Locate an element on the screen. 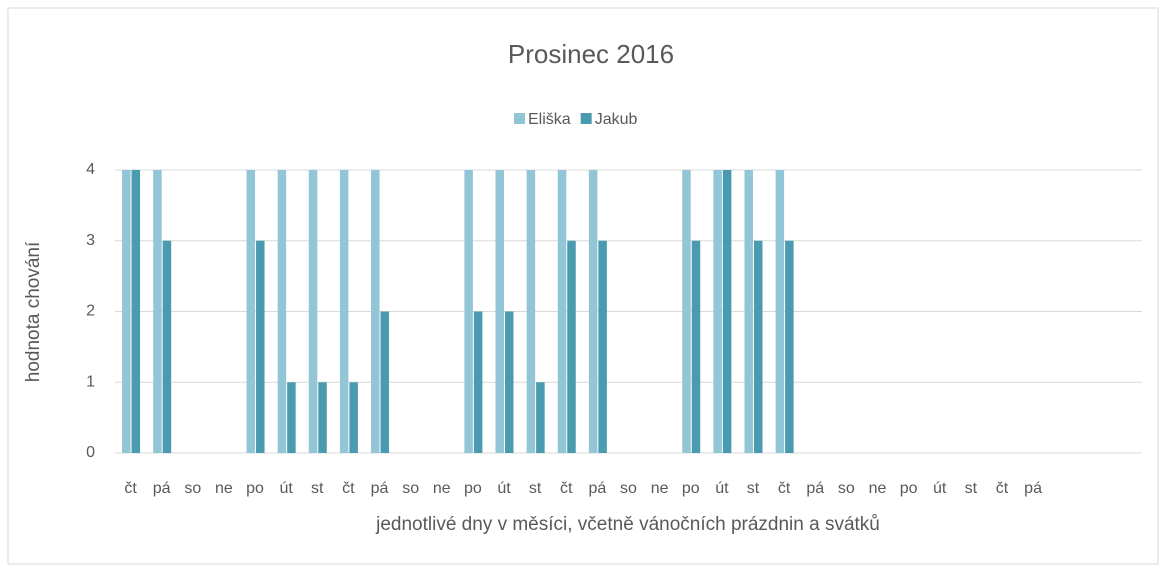 This screenshot has width=1162, height=571. y-tick-label: 3 is located at coordinates (90, 240).